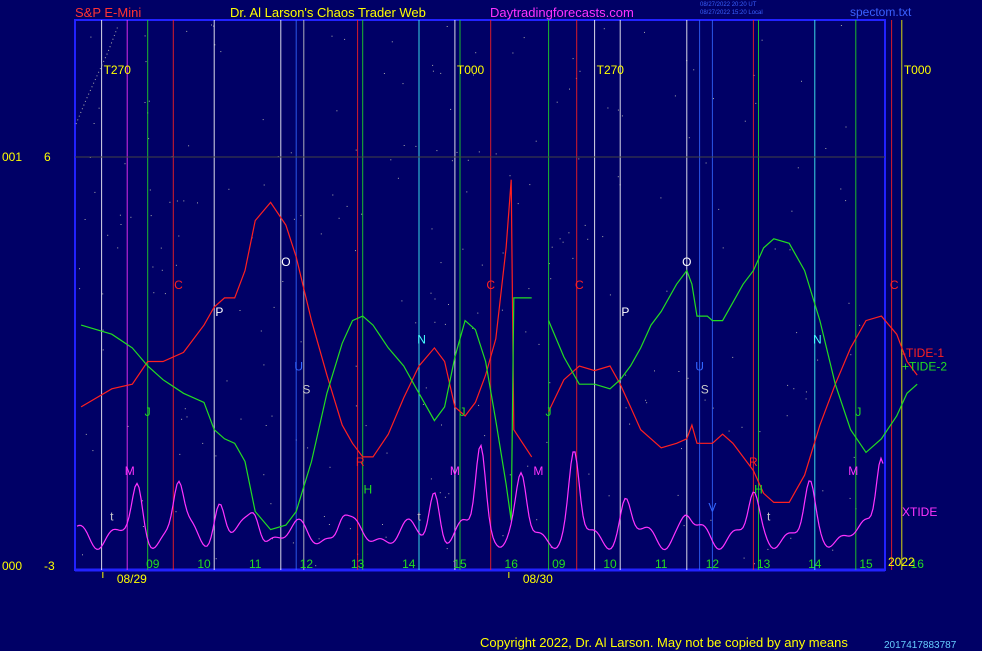  I want to click on event-marker-H: H, so click(758, 489).